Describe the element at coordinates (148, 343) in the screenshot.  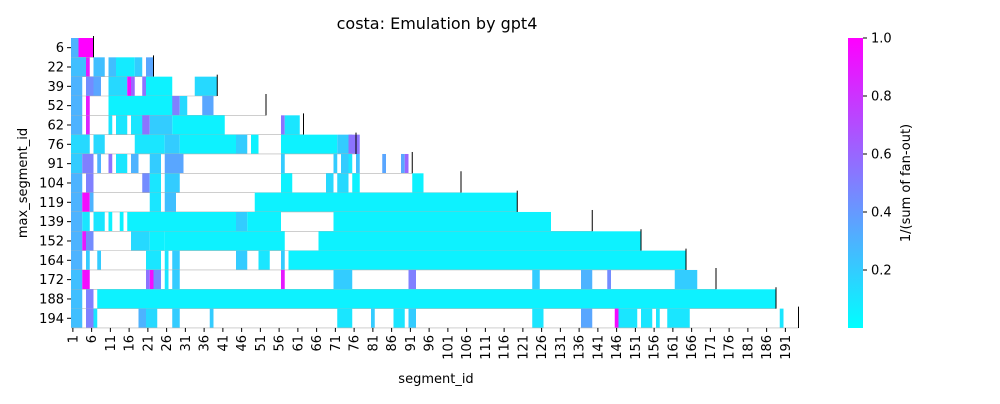
I see `x-tick-label: 21` at that location.